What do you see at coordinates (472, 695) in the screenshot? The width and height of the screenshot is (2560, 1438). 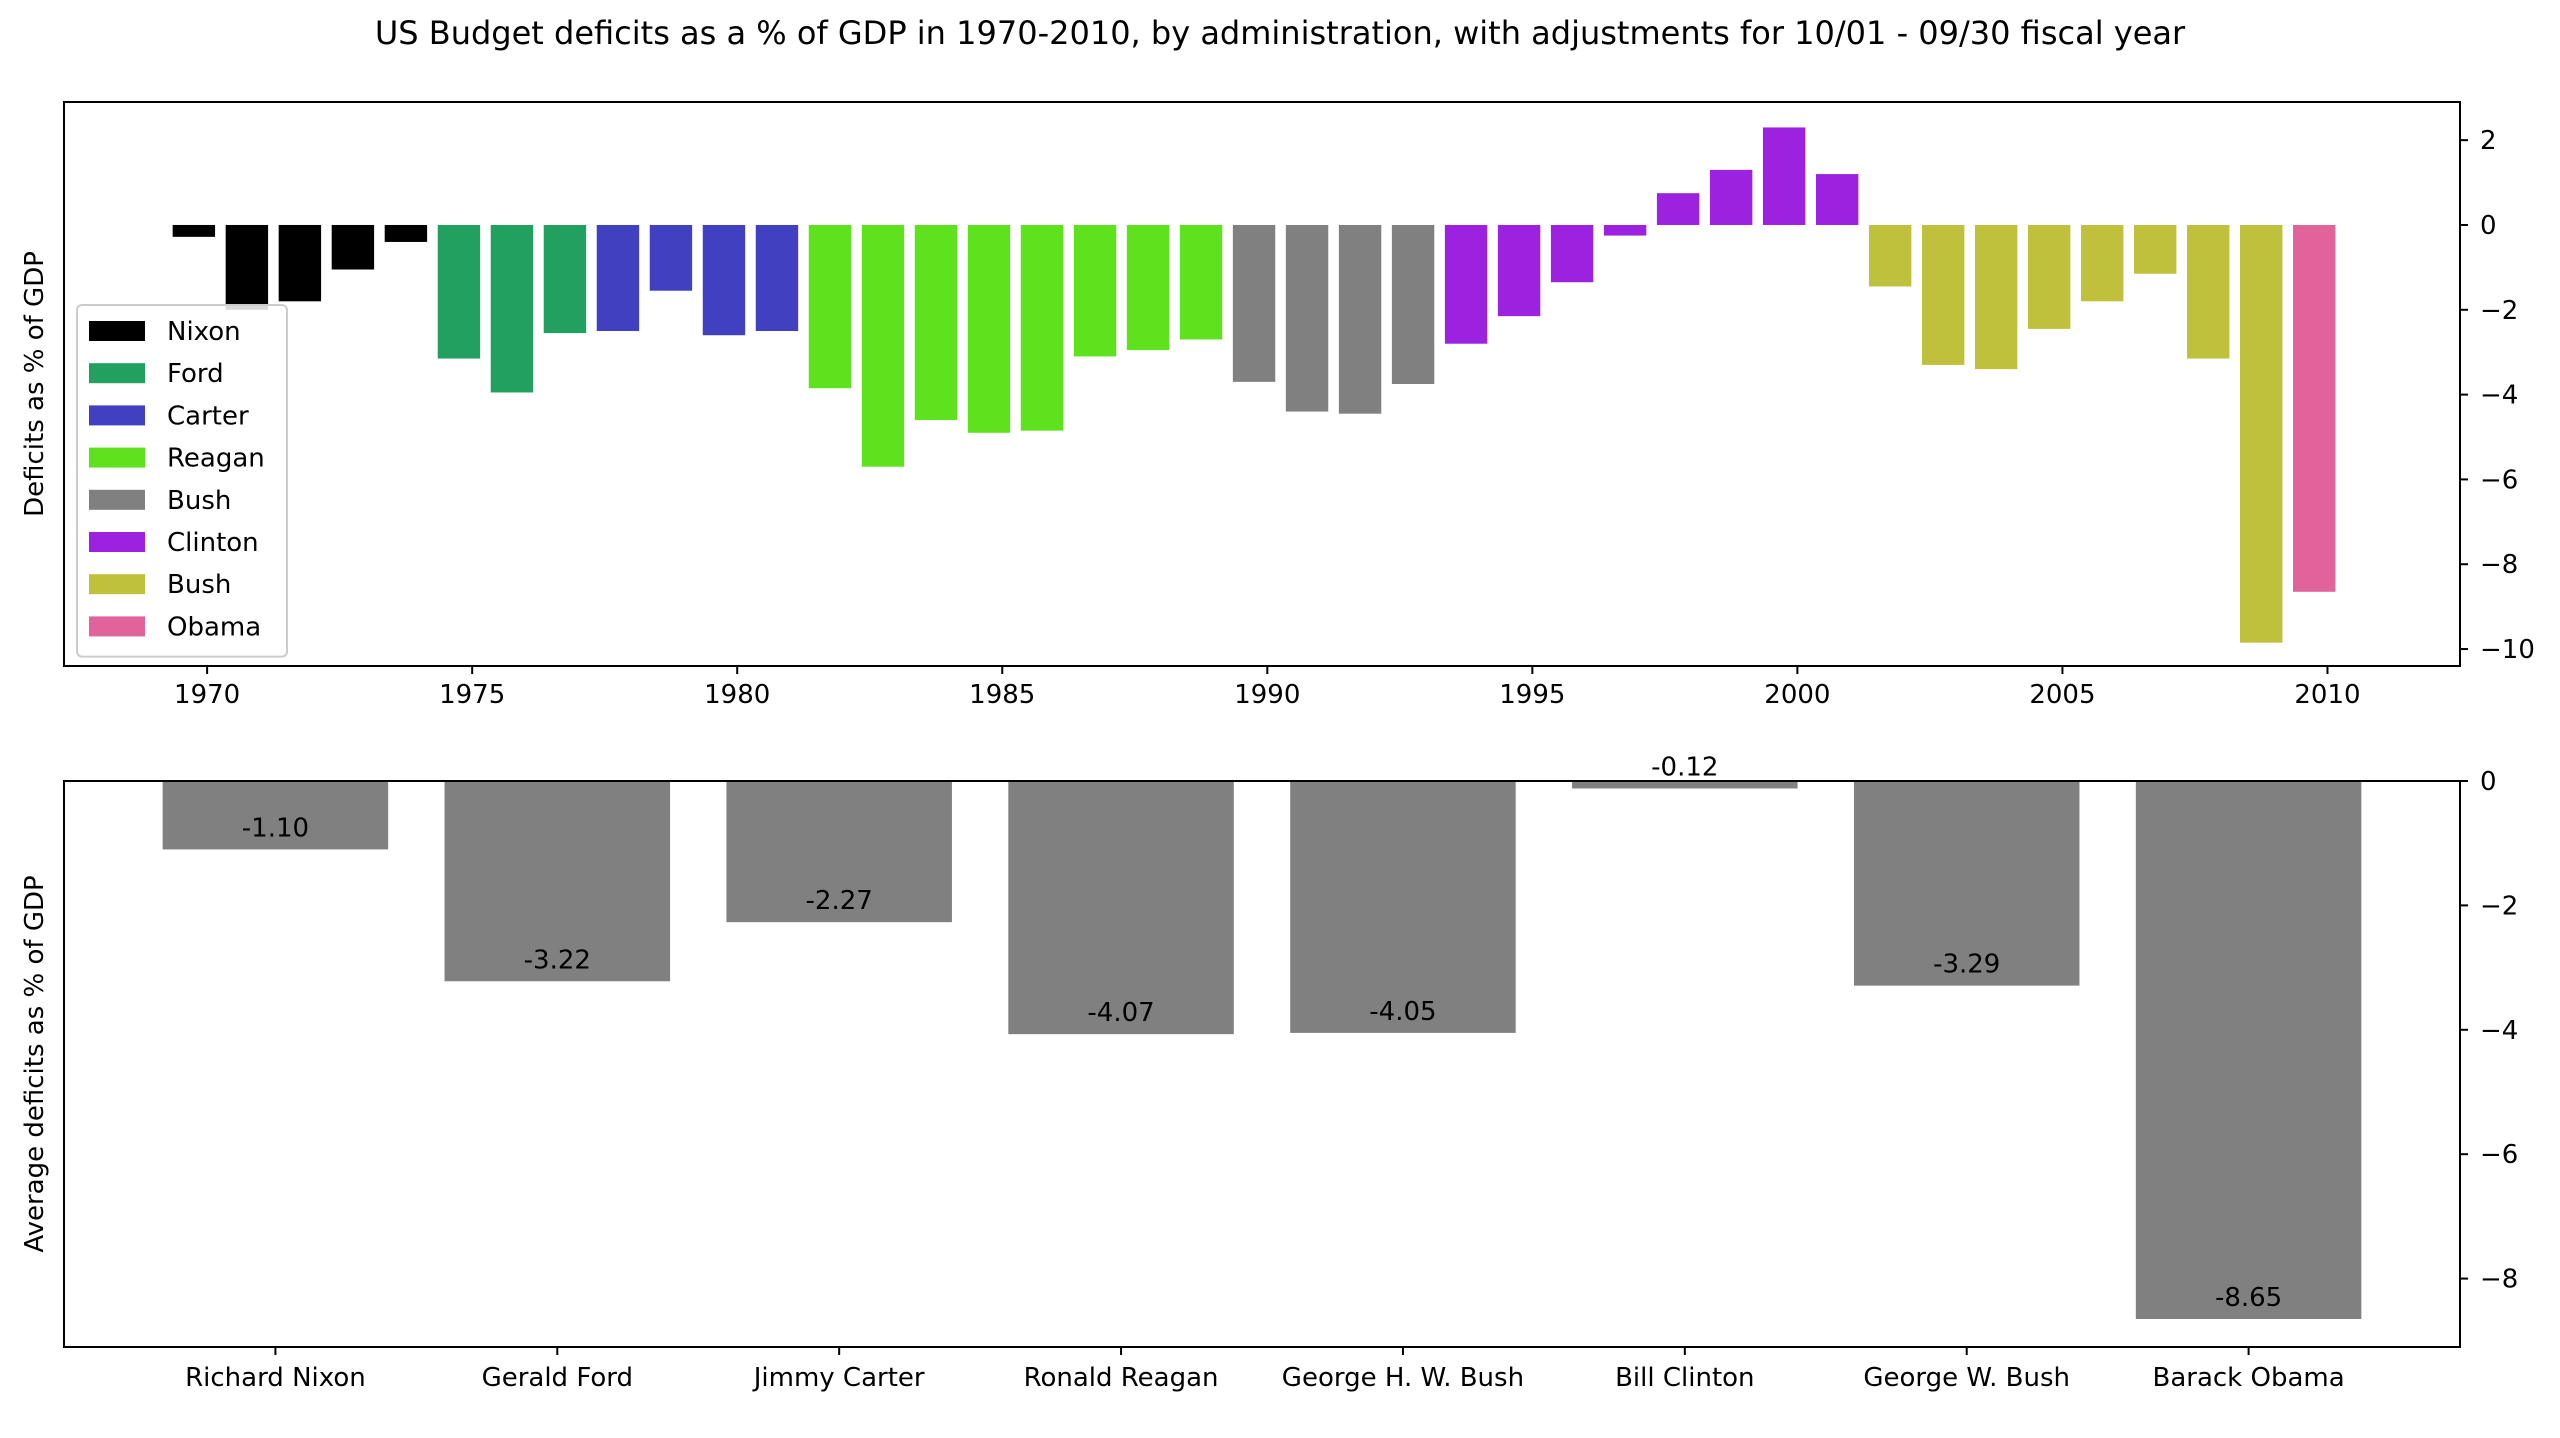 I see `top-x-tick-label: 1975` at bounding box center [472, 695].